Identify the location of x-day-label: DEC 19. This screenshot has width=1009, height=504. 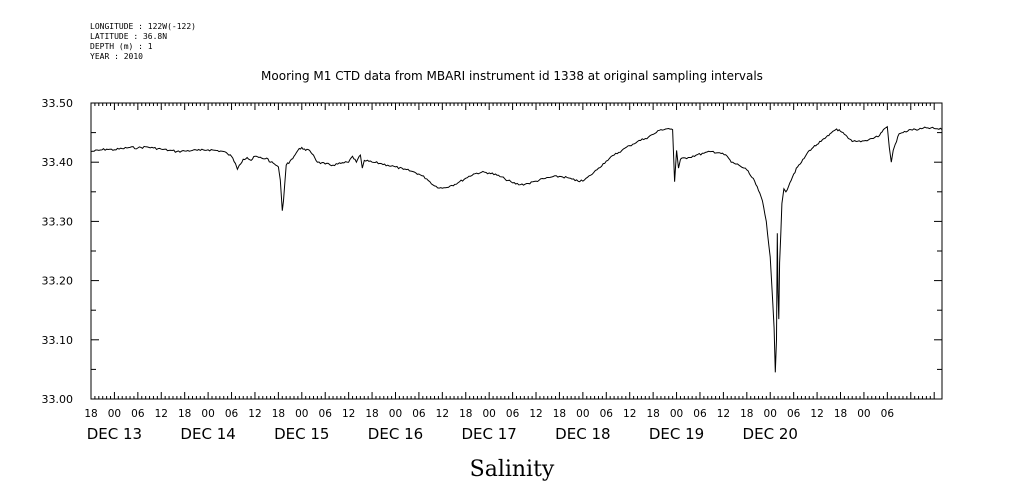
(676, 434).